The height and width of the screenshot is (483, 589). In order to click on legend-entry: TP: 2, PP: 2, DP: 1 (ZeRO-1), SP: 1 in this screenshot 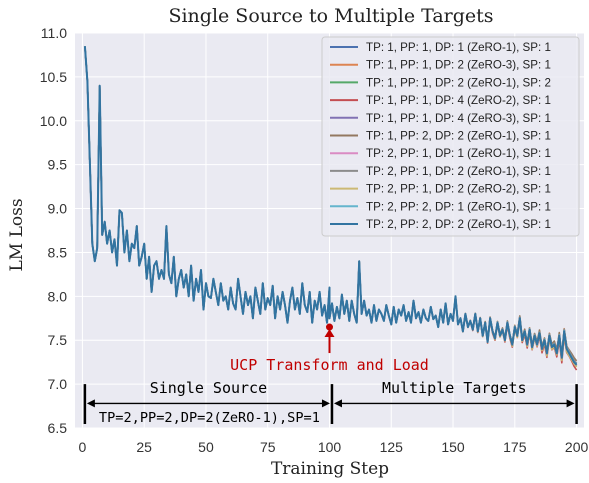, I will do `click(458, 206)`.